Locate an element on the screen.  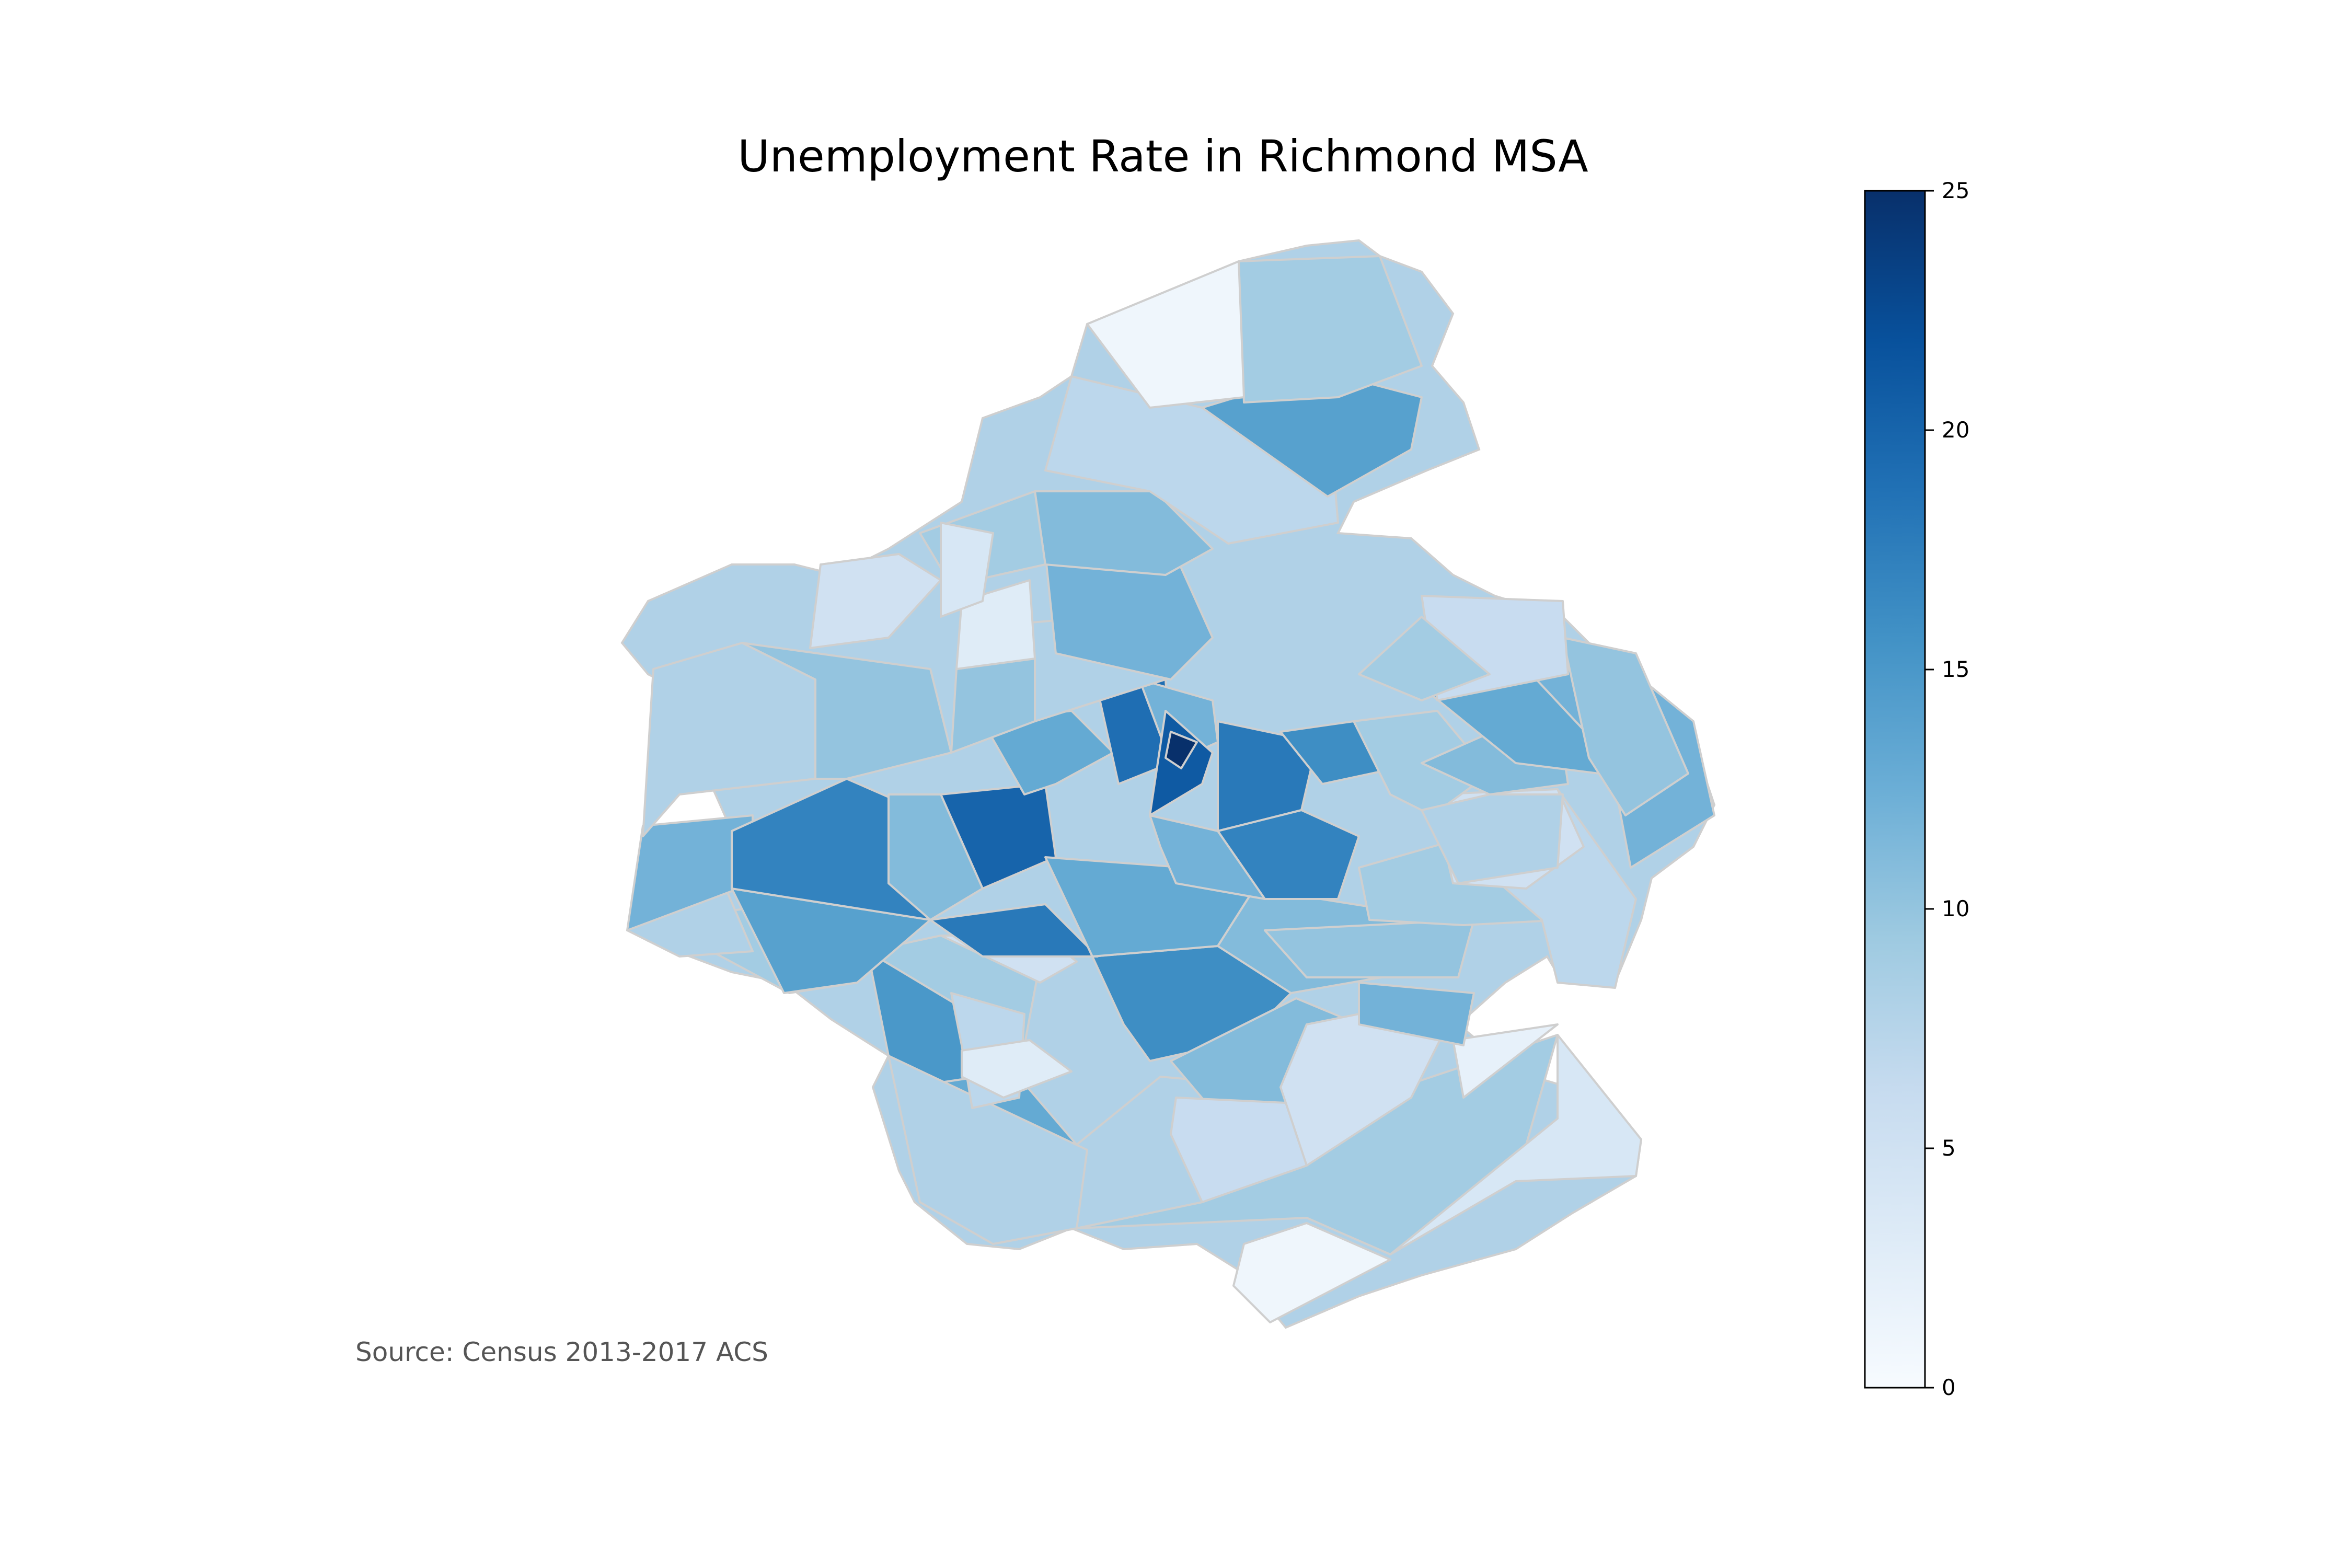
source-note: Source: Census 2013-2017 ACS is located at coordinates (561, 1352).